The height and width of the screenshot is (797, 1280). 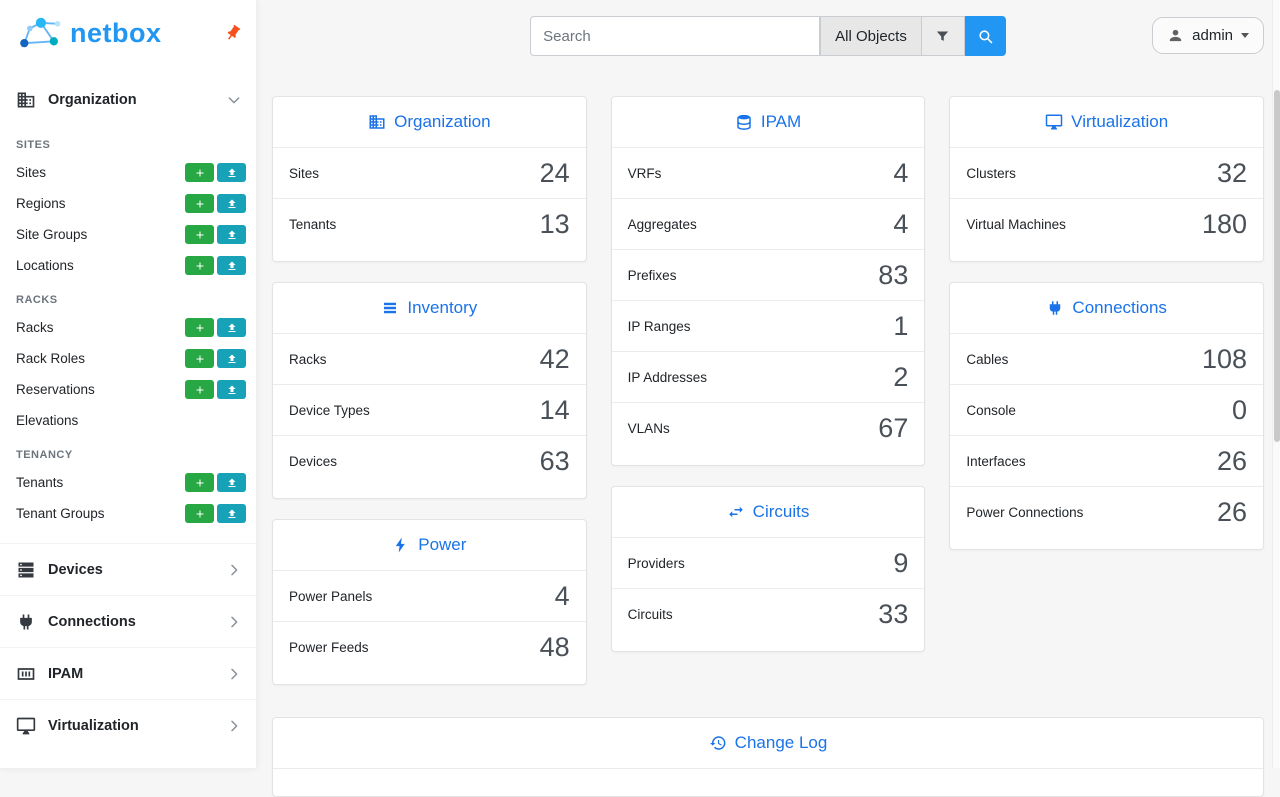 I want to click on stat-value: 26, so click(x=1232, y=460).